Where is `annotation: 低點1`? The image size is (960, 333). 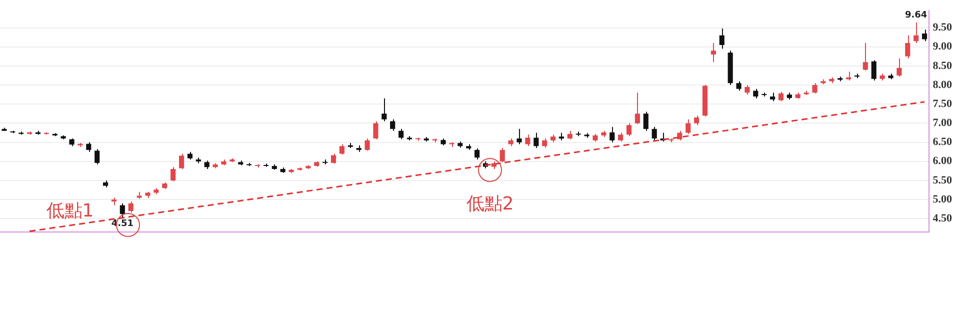 annotation: 低點1 is located at coordinates (70, 211).